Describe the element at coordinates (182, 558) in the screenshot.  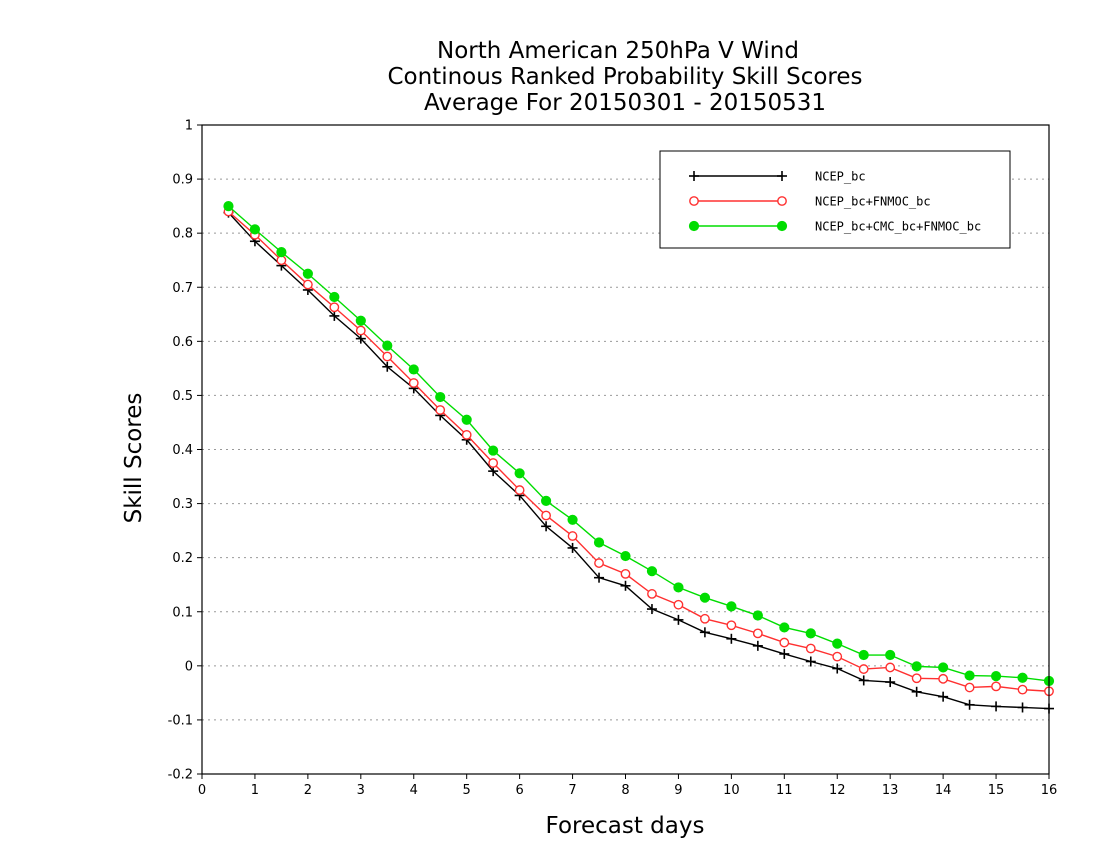
I see `y-tick-label: 0.2` at that location.